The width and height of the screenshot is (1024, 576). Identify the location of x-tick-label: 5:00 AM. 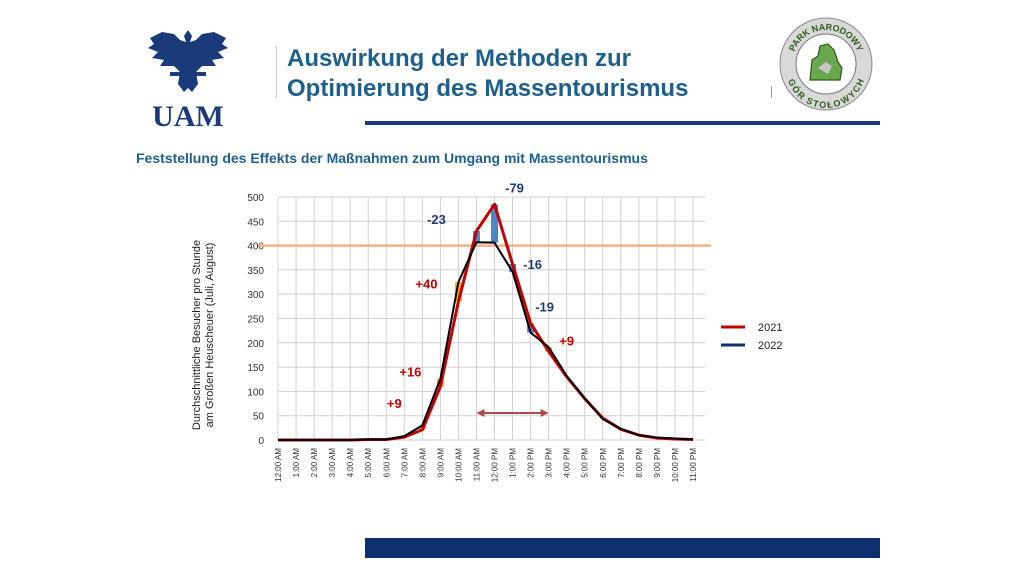
(368, 463).